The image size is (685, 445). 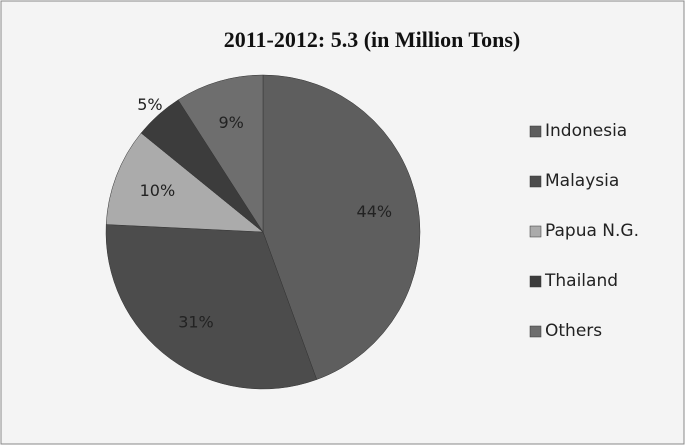 What do you see at coordinates (586, 131) in the screenshot?
I see `legend-label: Indonesia` at bounding box center [586, 131].